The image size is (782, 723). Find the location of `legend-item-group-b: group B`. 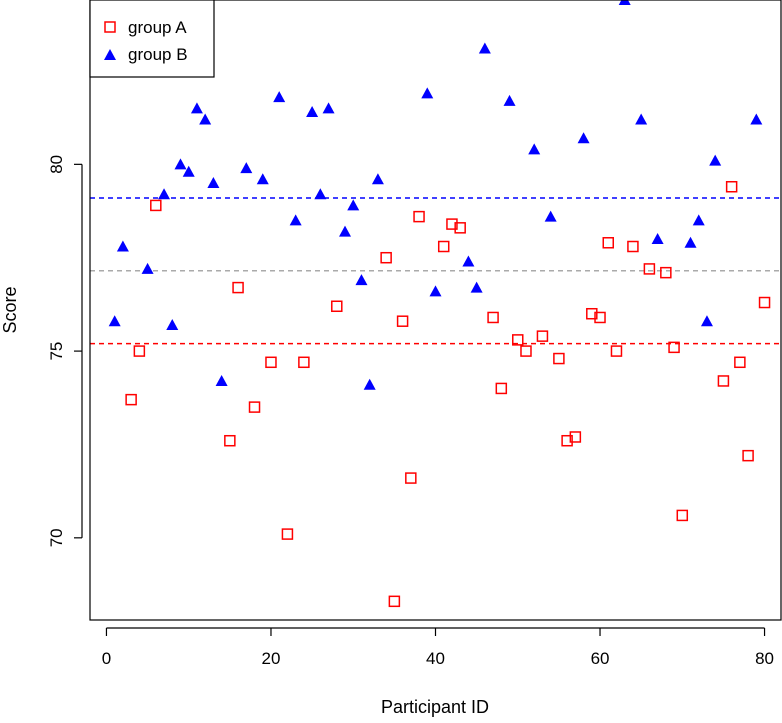

legend-item-group-b: group B is located at coordinates (146, 54).